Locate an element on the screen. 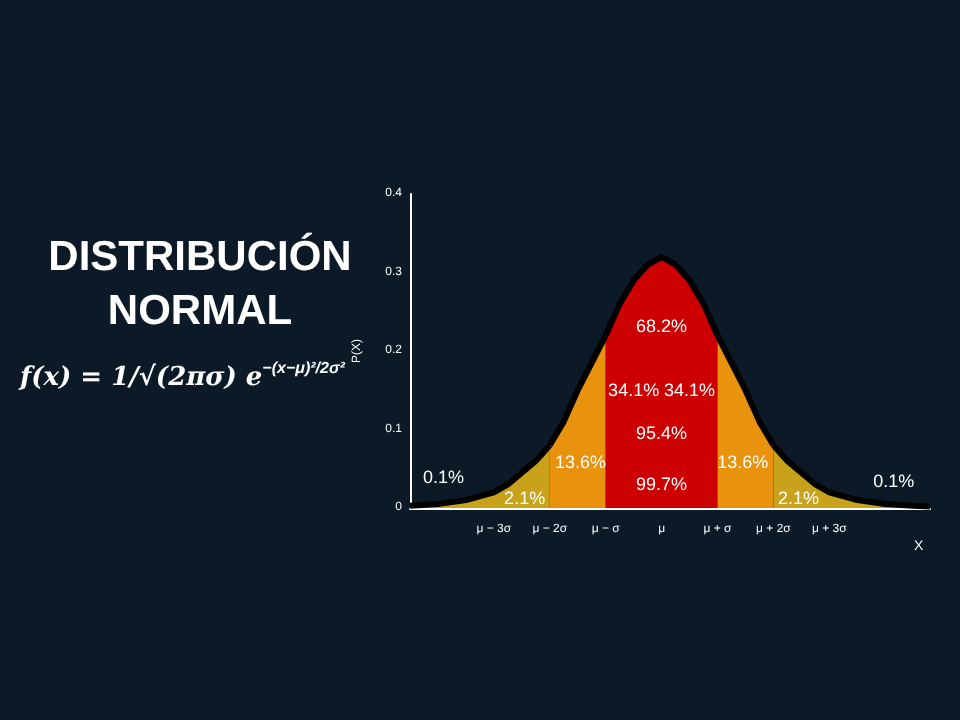 Image resolution: width=960 pixels, height=720 pixels. text: DISTRIBUCIÓN NORMAL is located at coordinates (200, 283).